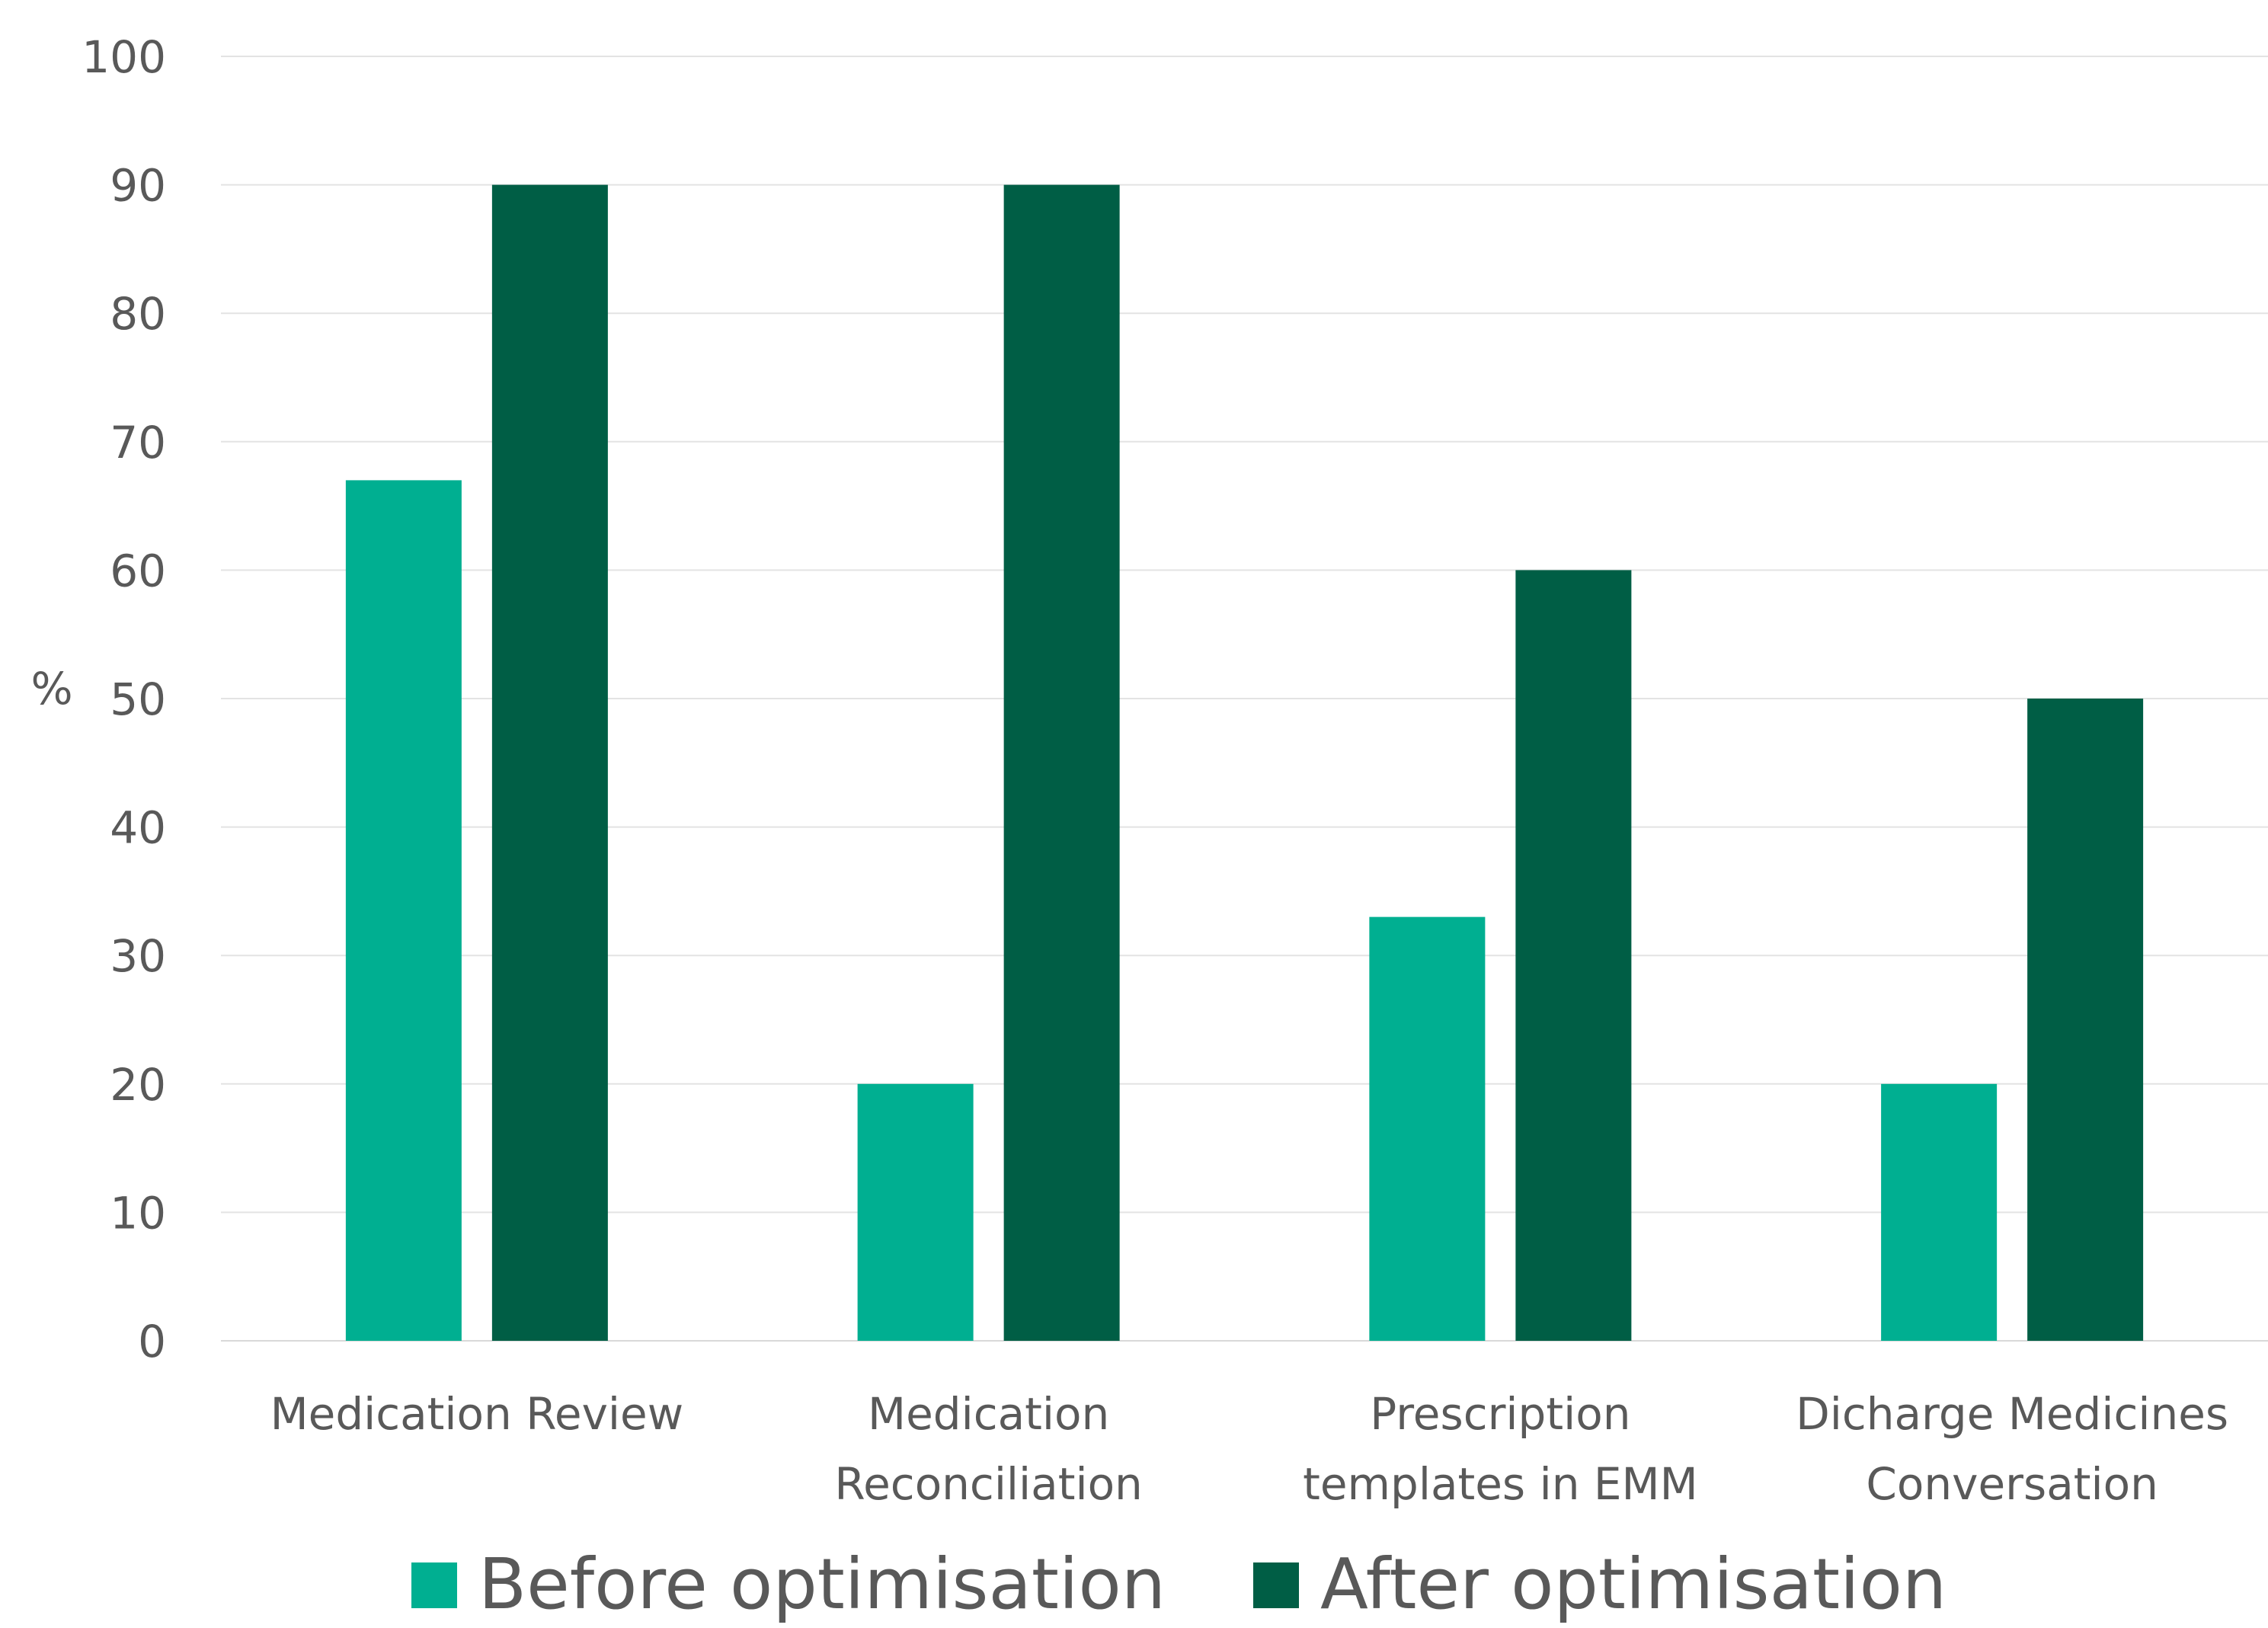 The width and height of the screenshot is (2268, 1628). I want to click on y-tick-label: 90, so click(138, 186).